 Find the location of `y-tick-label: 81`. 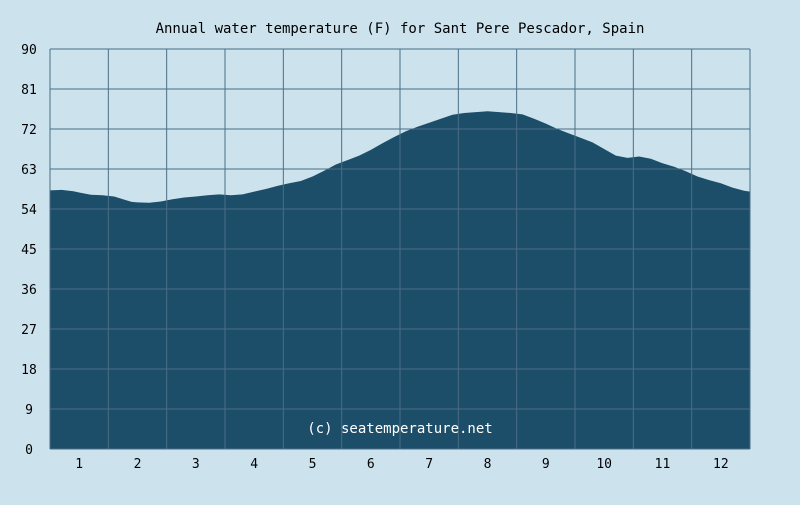

y-tick-label: 81 is located at coordinates (29, 90).